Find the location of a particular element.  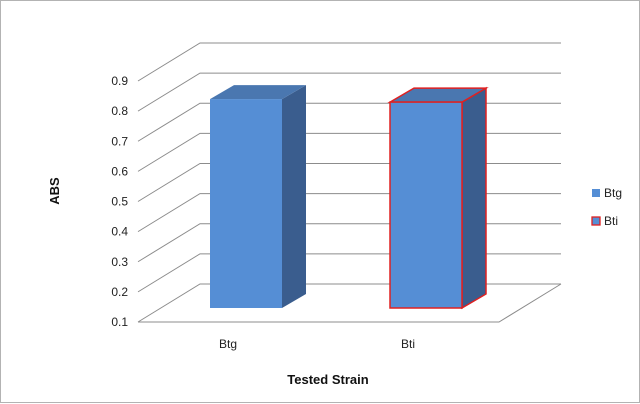

y-tick-label: 0.3 is located at coordinates (119, 262).